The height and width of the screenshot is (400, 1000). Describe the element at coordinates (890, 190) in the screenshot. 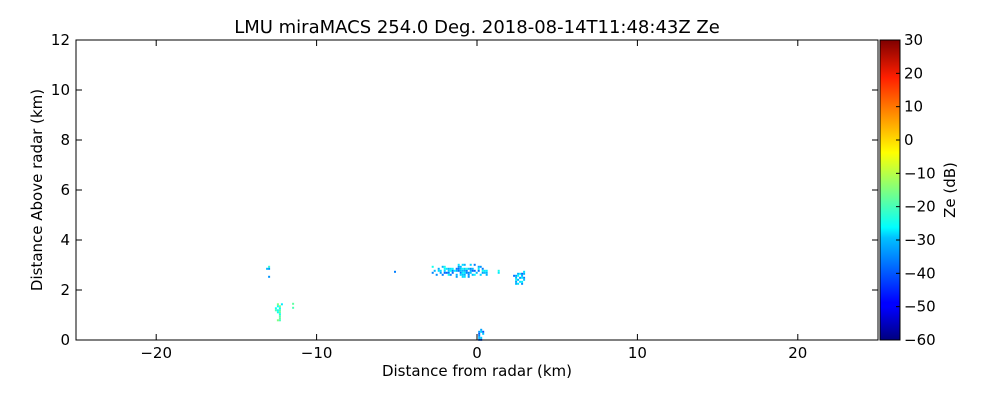

I see `colorbar` at that location.